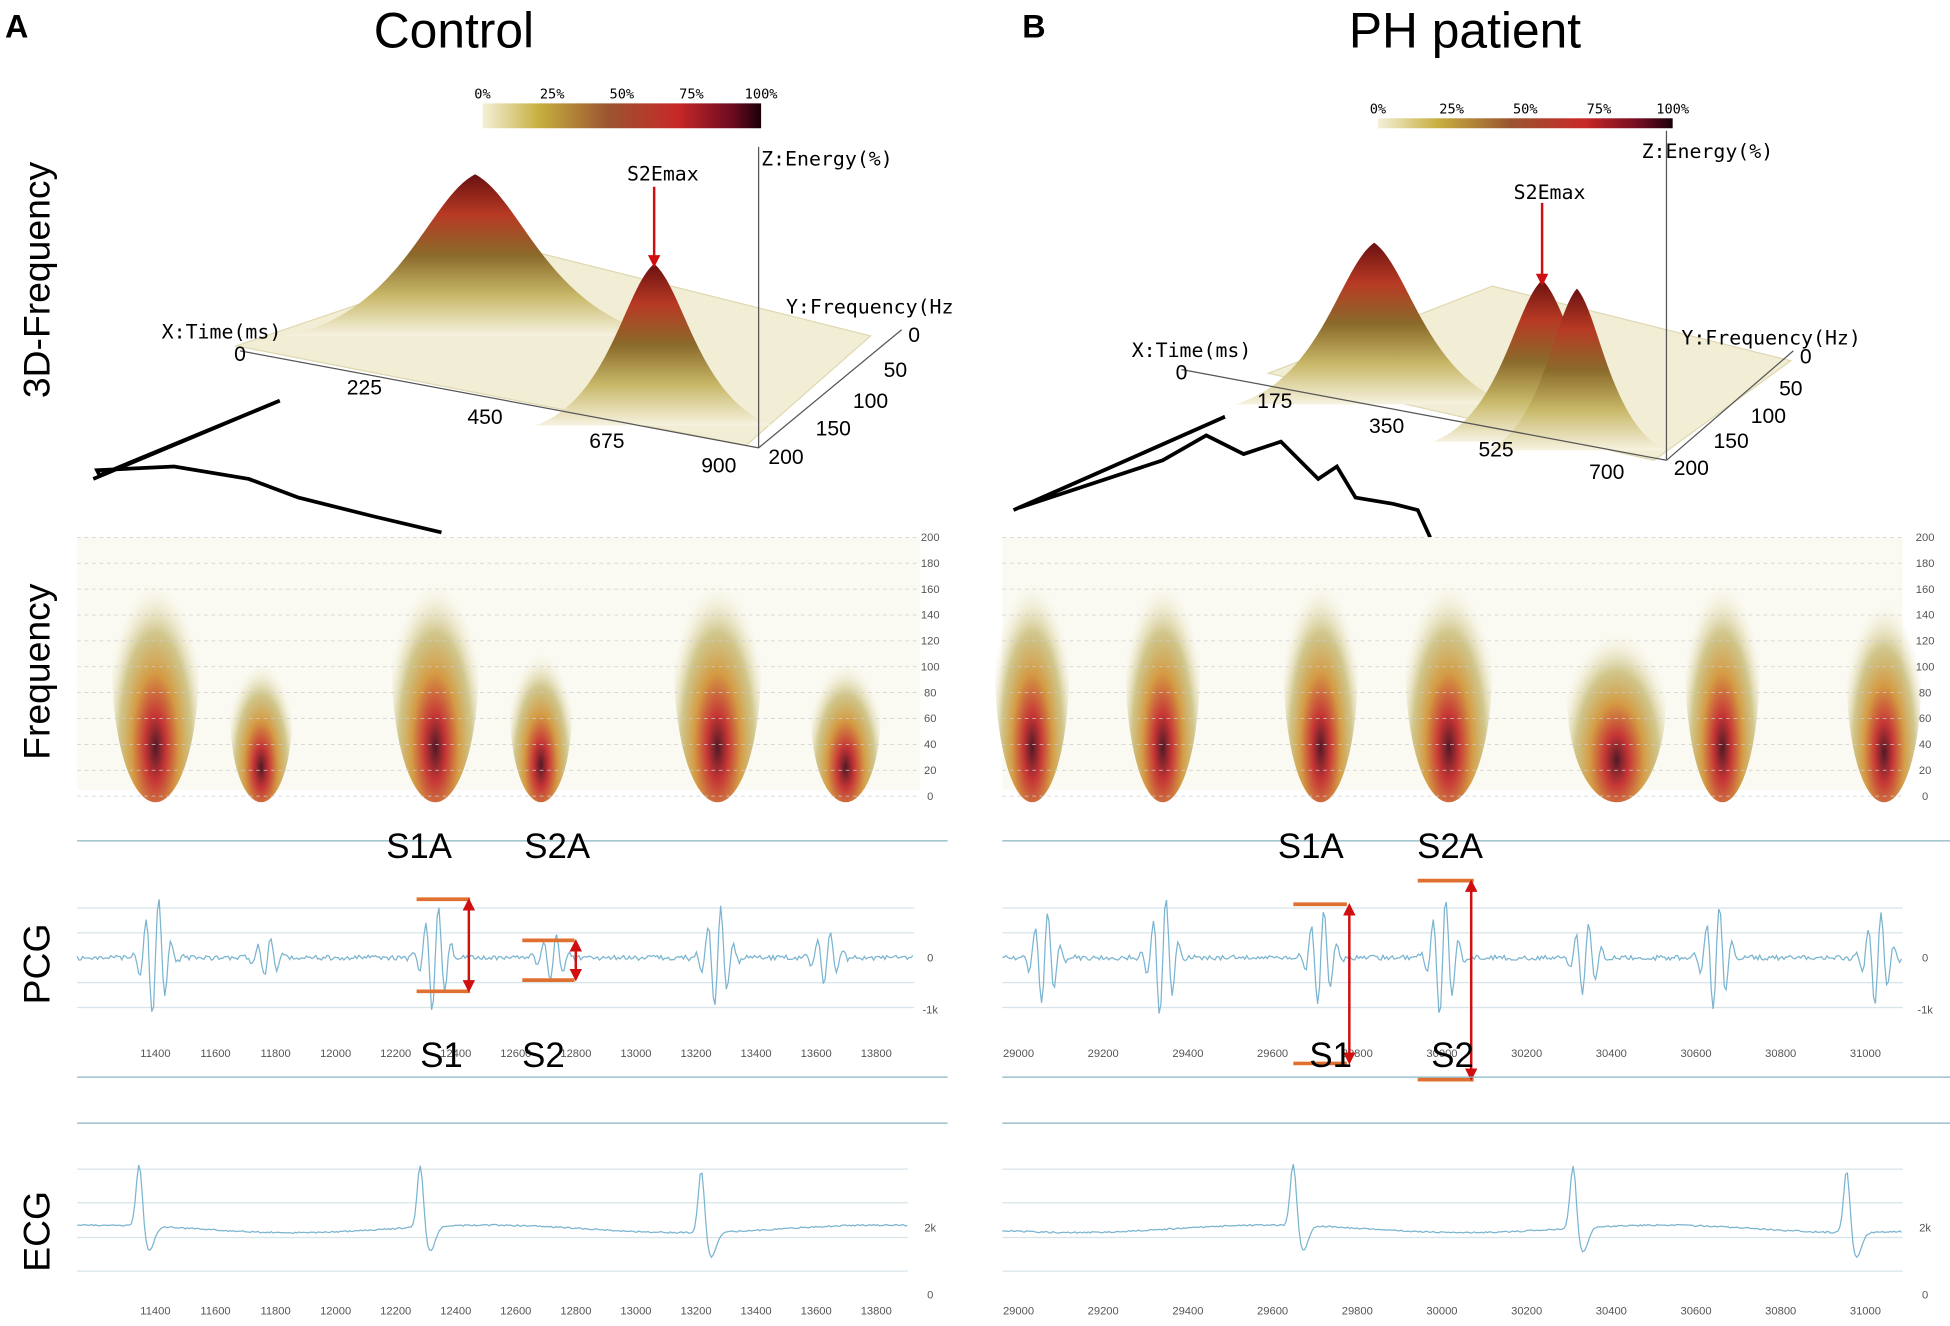  What do you see at coordinates (484, 417) in the screenshot?
I see `time-tick: 450` at bounding box center [484, 417].